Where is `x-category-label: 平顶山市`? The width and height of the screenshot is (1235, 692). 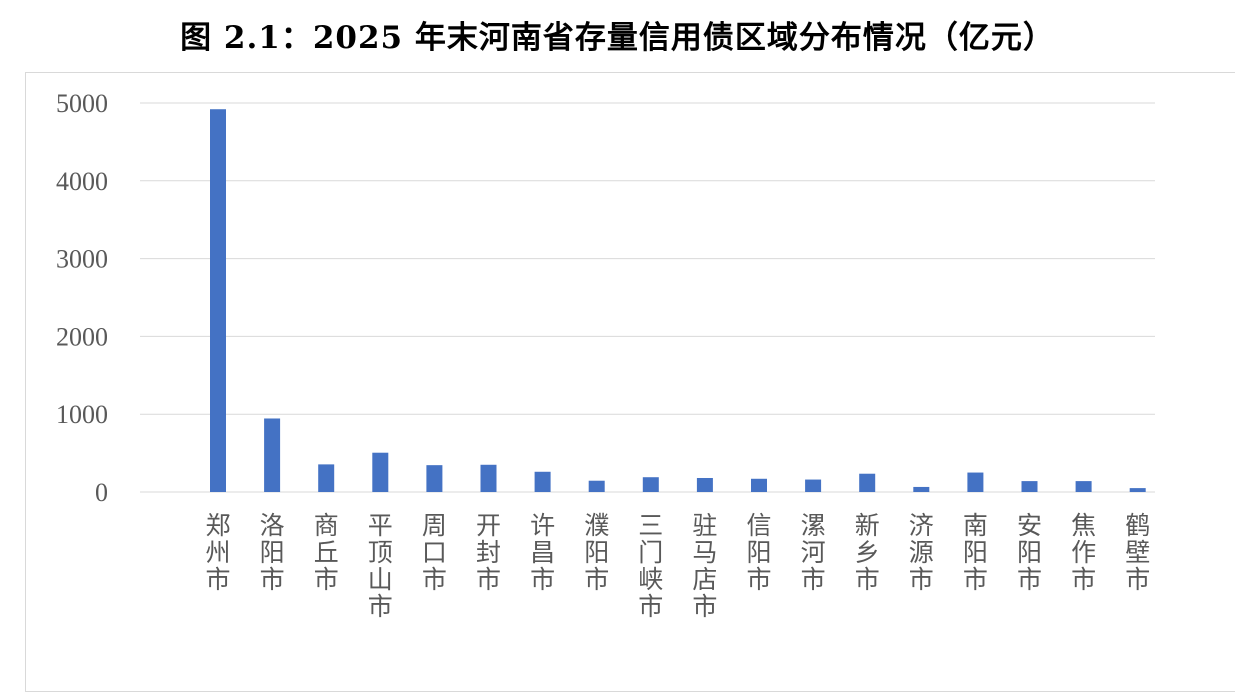
x-category-label: 平顶山市 is located at coordinates (380, 566).